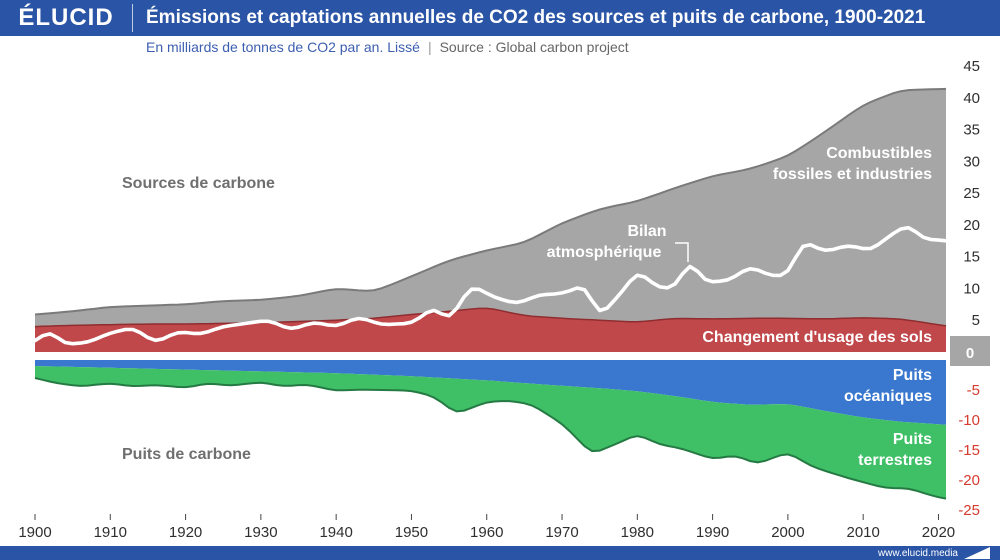 Image resolution: width=1000 pixels, height=560 pixels. What do you see at coordinates (973, 390) in the screenshot?
I see `y-tick-label: -5` at bounding box center [973, 390].